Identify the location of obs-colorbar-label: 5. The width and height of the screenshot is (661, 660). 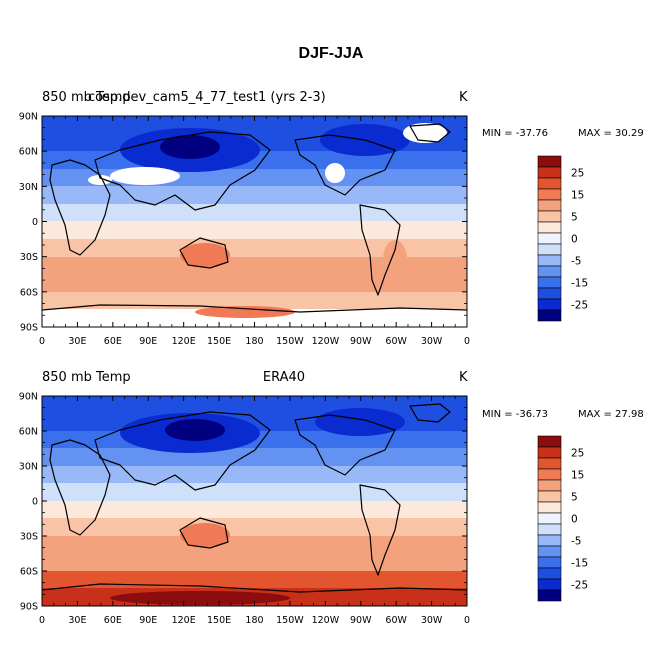
(574, 498).